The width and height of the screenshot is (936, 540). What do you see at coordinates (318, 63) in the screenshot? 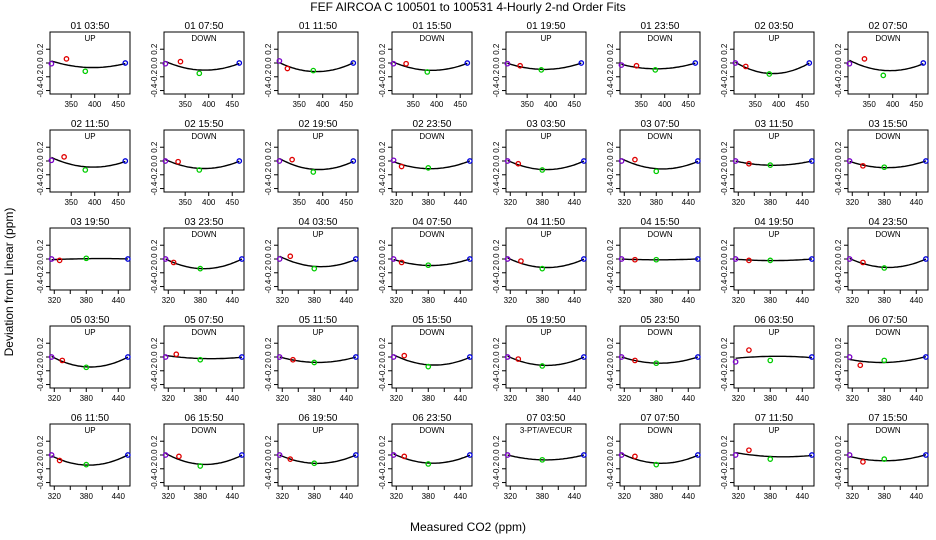
I see `panel-frame` at bounding box center [318, 63].